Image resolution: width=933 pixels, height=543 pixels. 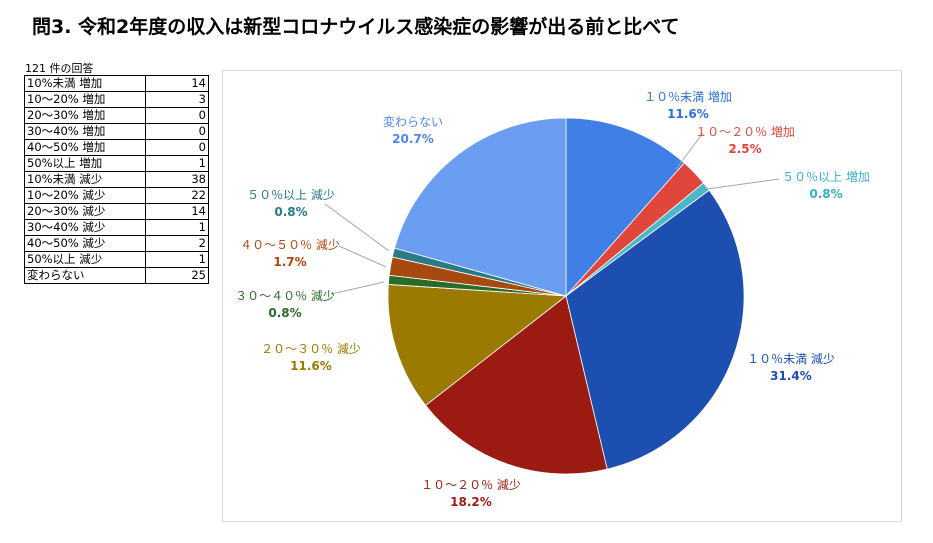 I want to click on table-cell-category: 変わらない, so click(x=85, y=275).